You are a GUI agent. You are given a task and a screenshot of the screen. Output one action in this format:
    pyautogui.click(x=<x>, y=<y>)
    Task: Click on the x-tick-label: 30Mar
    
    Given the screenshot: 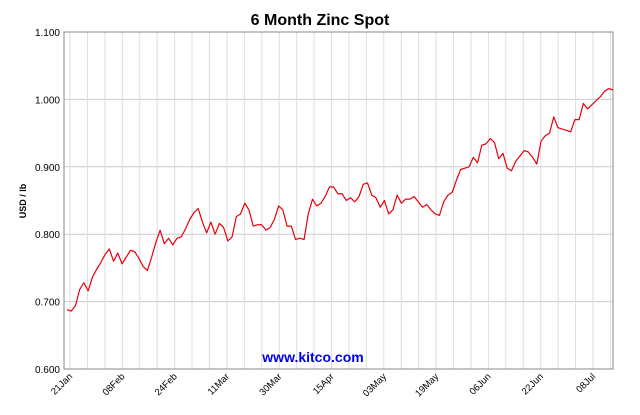 What is the action you would take?
    pyautogui.click(x=270, y=384)
    